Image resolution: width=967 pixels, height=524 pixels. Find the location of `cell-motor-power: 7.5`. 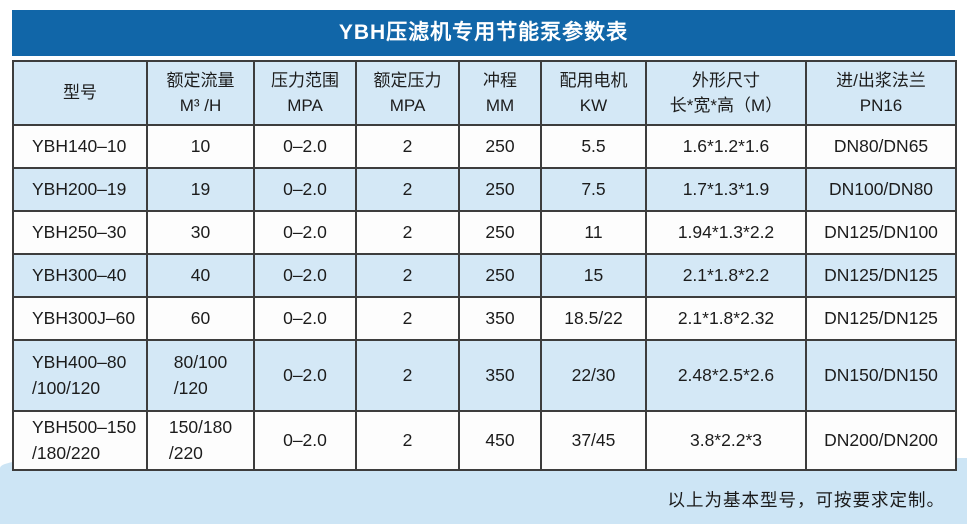

cell-motor-power: 7.5 is located at coordinates (593, 189).